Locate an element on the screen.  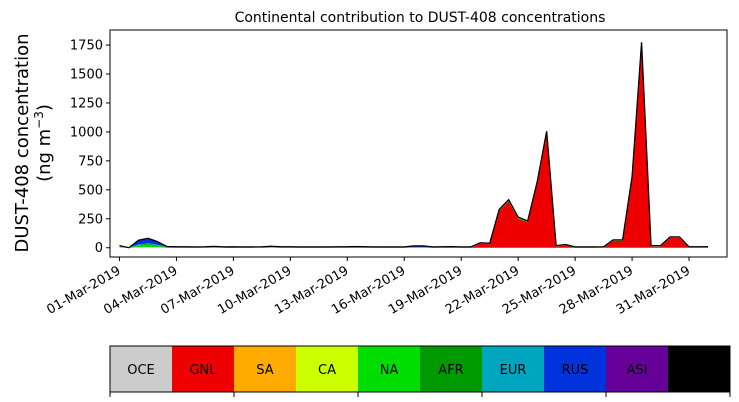
legend-label-eur: EUR is located at coordinates (513, 370).